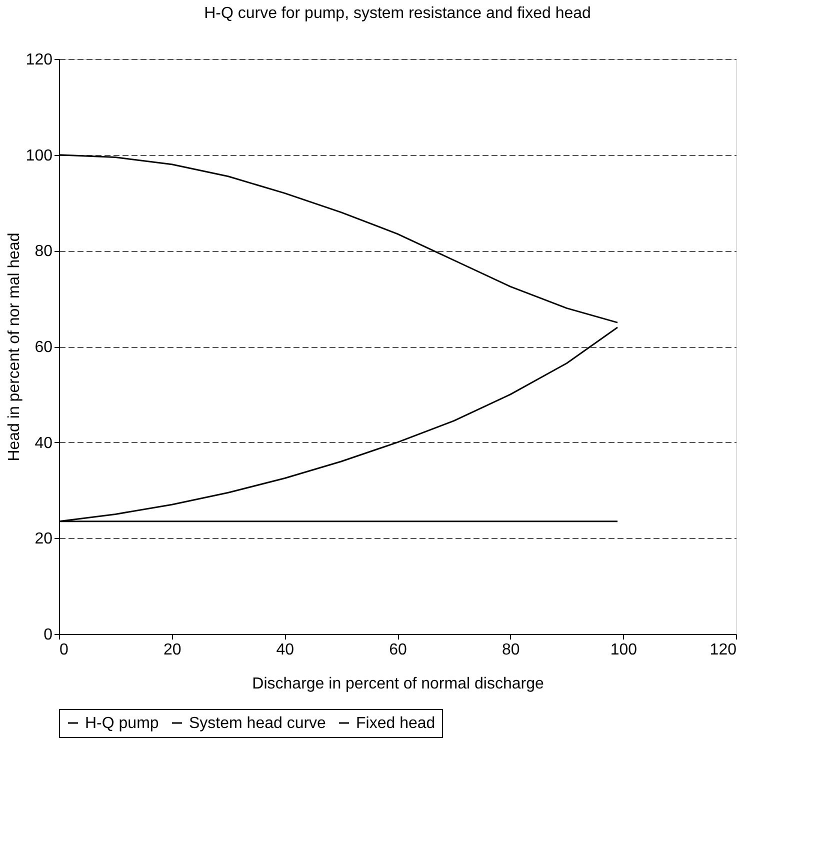 The height and width of the screenshot is (860, 837). Describe the element at coordinates (39, 155) in the screenshot. I see `y-tick-label: 100` at that location.